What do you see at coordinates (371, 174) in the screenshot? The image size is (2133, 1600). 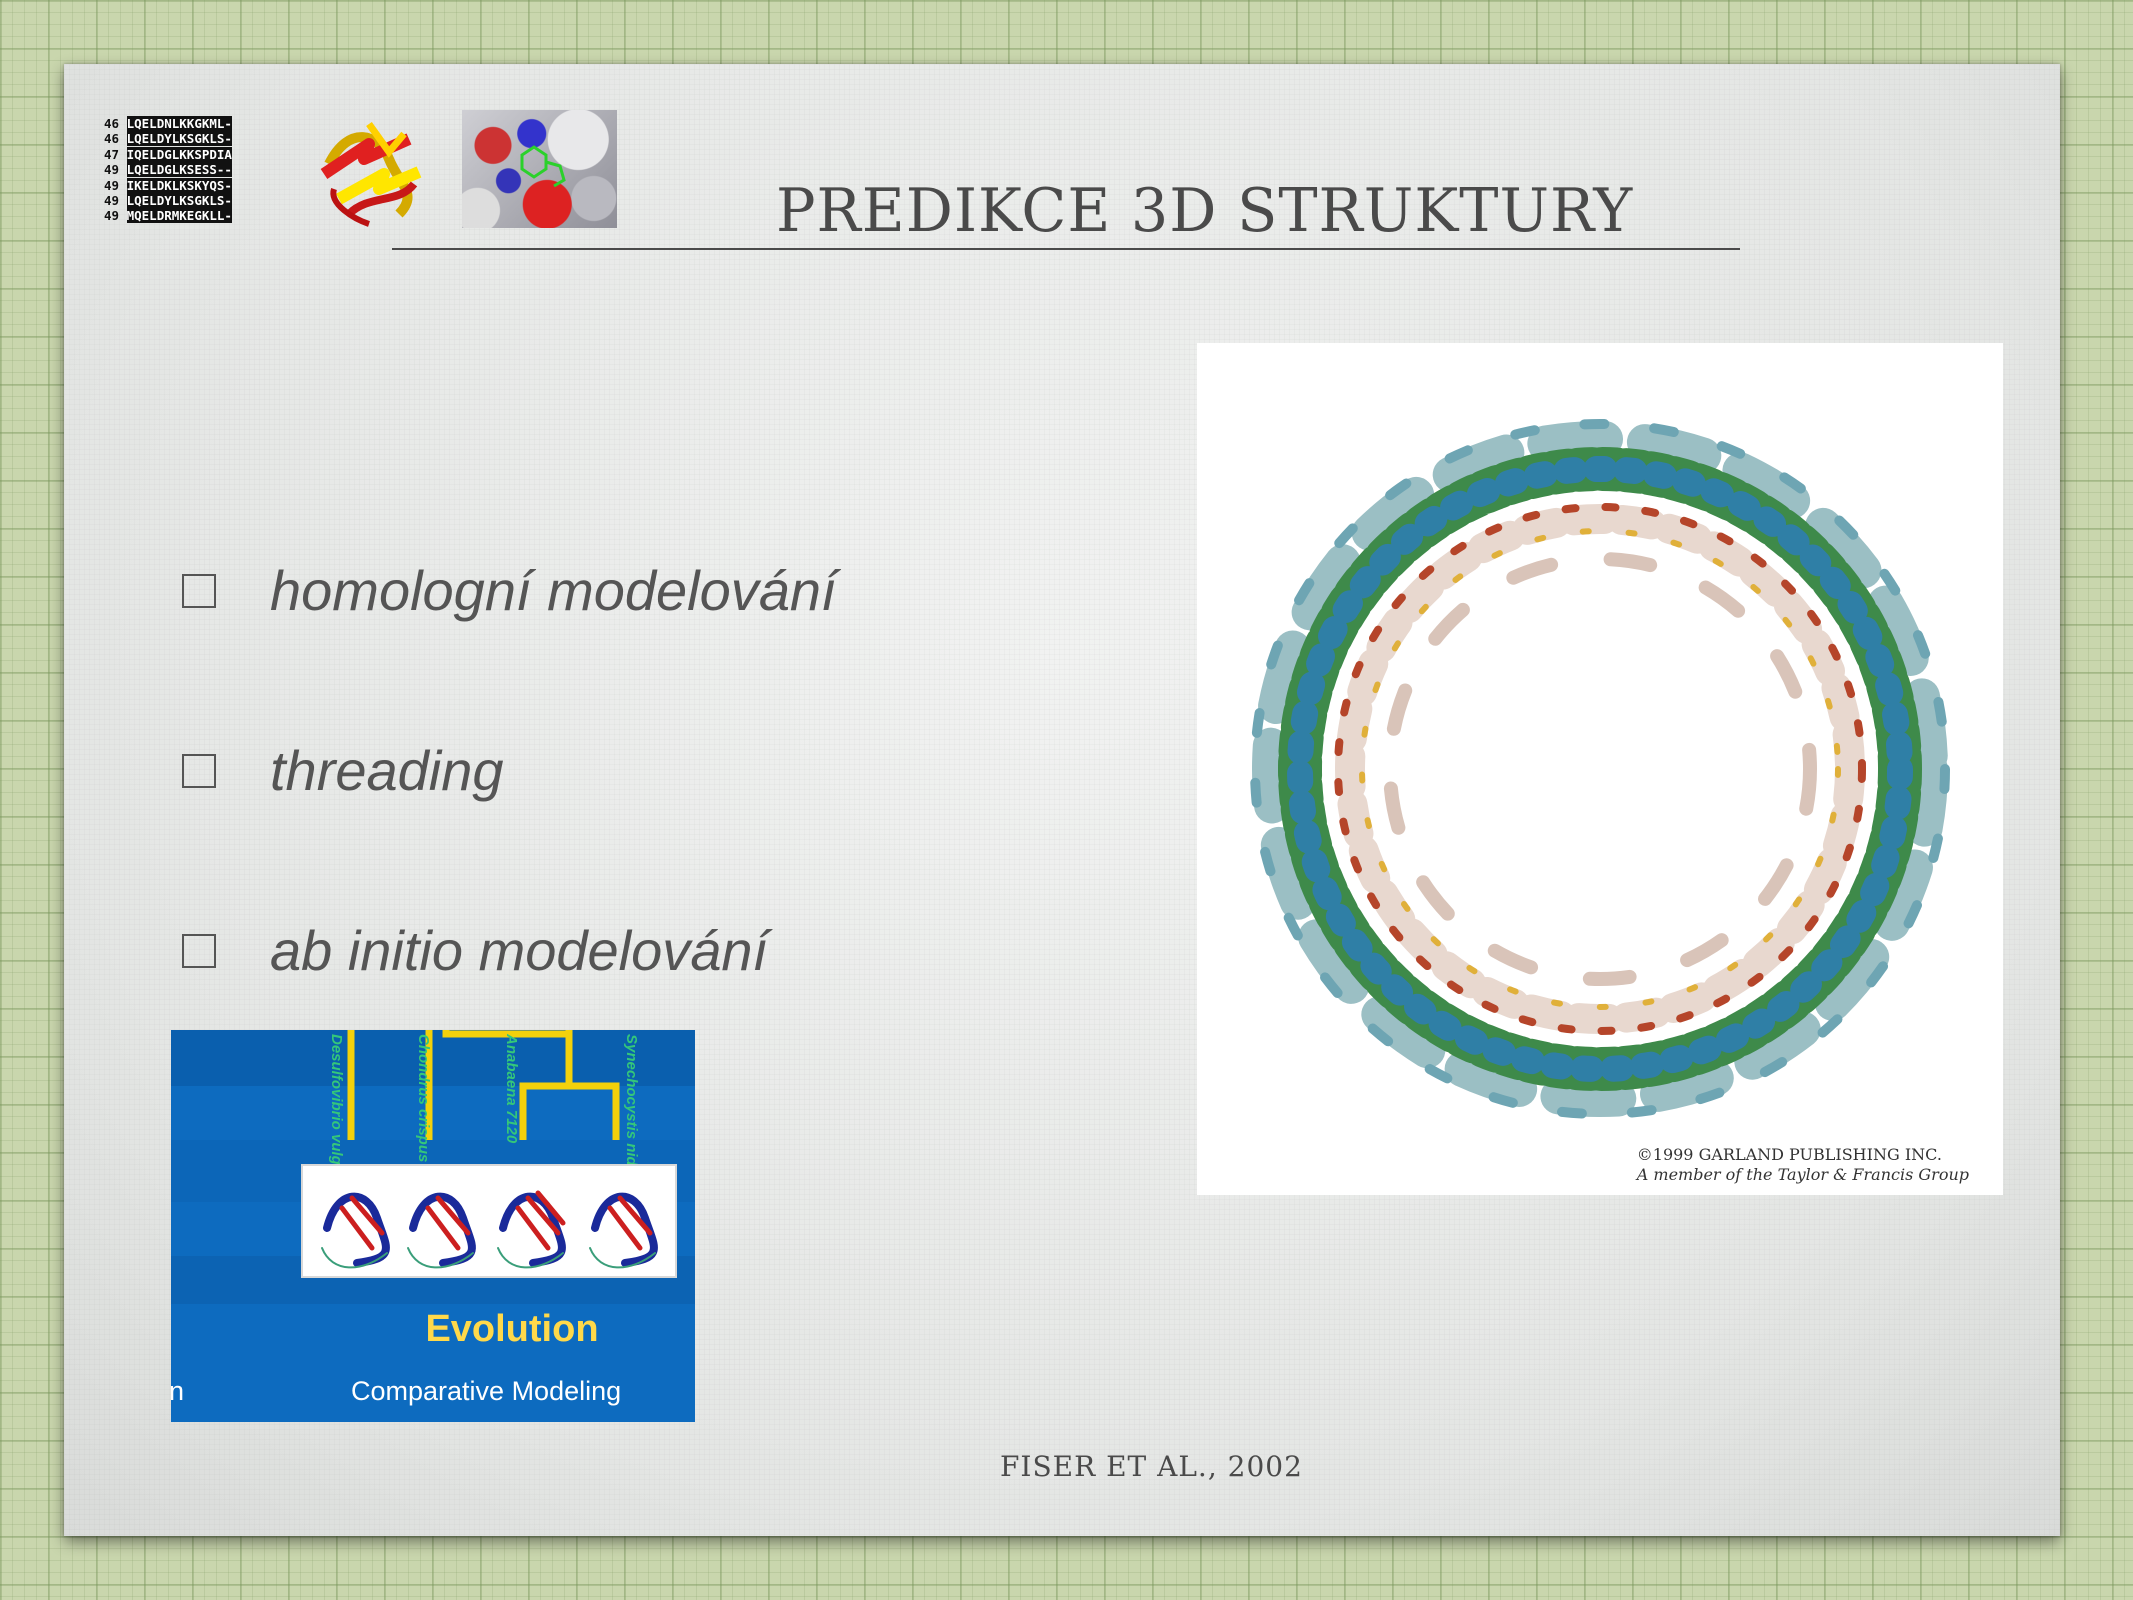 I see `protein-ribbon-thumbnail` at bounding box center [371, 174].